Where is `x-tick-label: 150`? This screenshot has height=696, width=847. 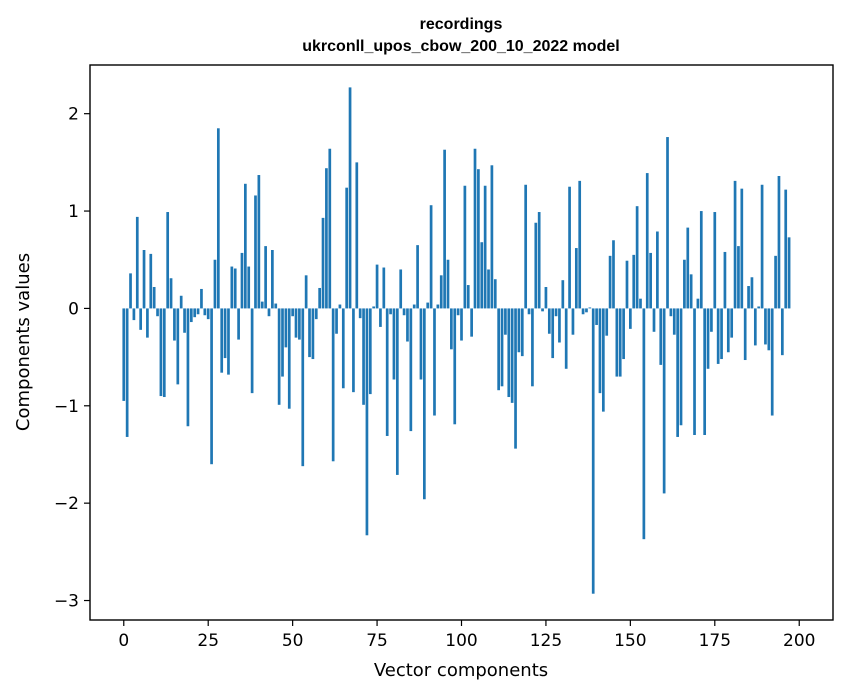
x-tick-label: 150 is located at coordinates (630, 641).